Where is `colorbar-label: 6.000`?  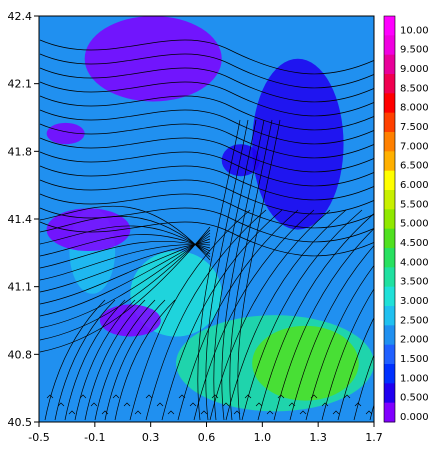 colorbar-label: 6.000 is located at coordinates (414, 185).